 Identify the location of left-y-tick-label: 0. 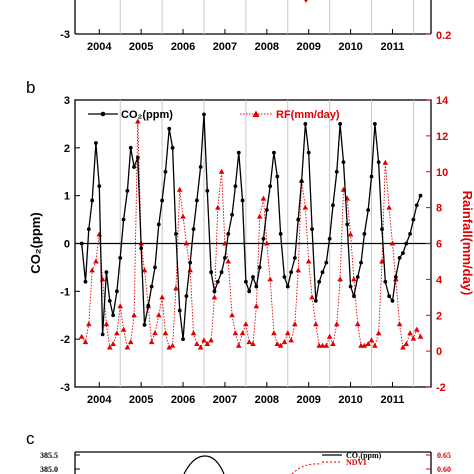
(67, 245).